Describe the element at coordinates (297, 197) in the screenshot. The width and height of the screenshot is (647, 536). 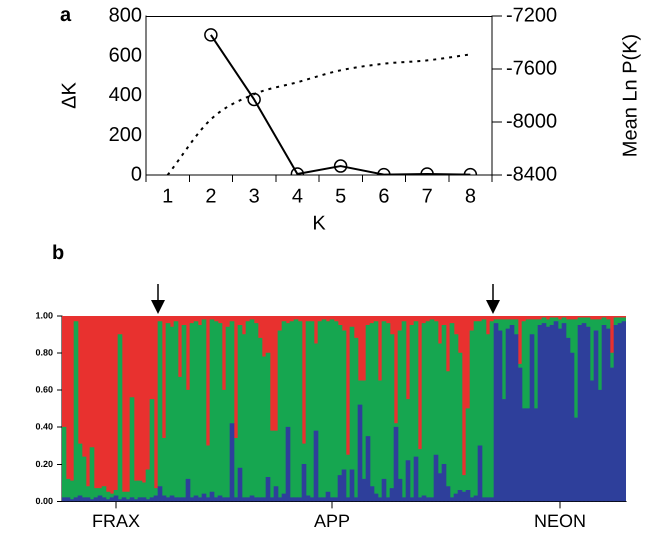
I see `x-tick-label: 4` at that location.